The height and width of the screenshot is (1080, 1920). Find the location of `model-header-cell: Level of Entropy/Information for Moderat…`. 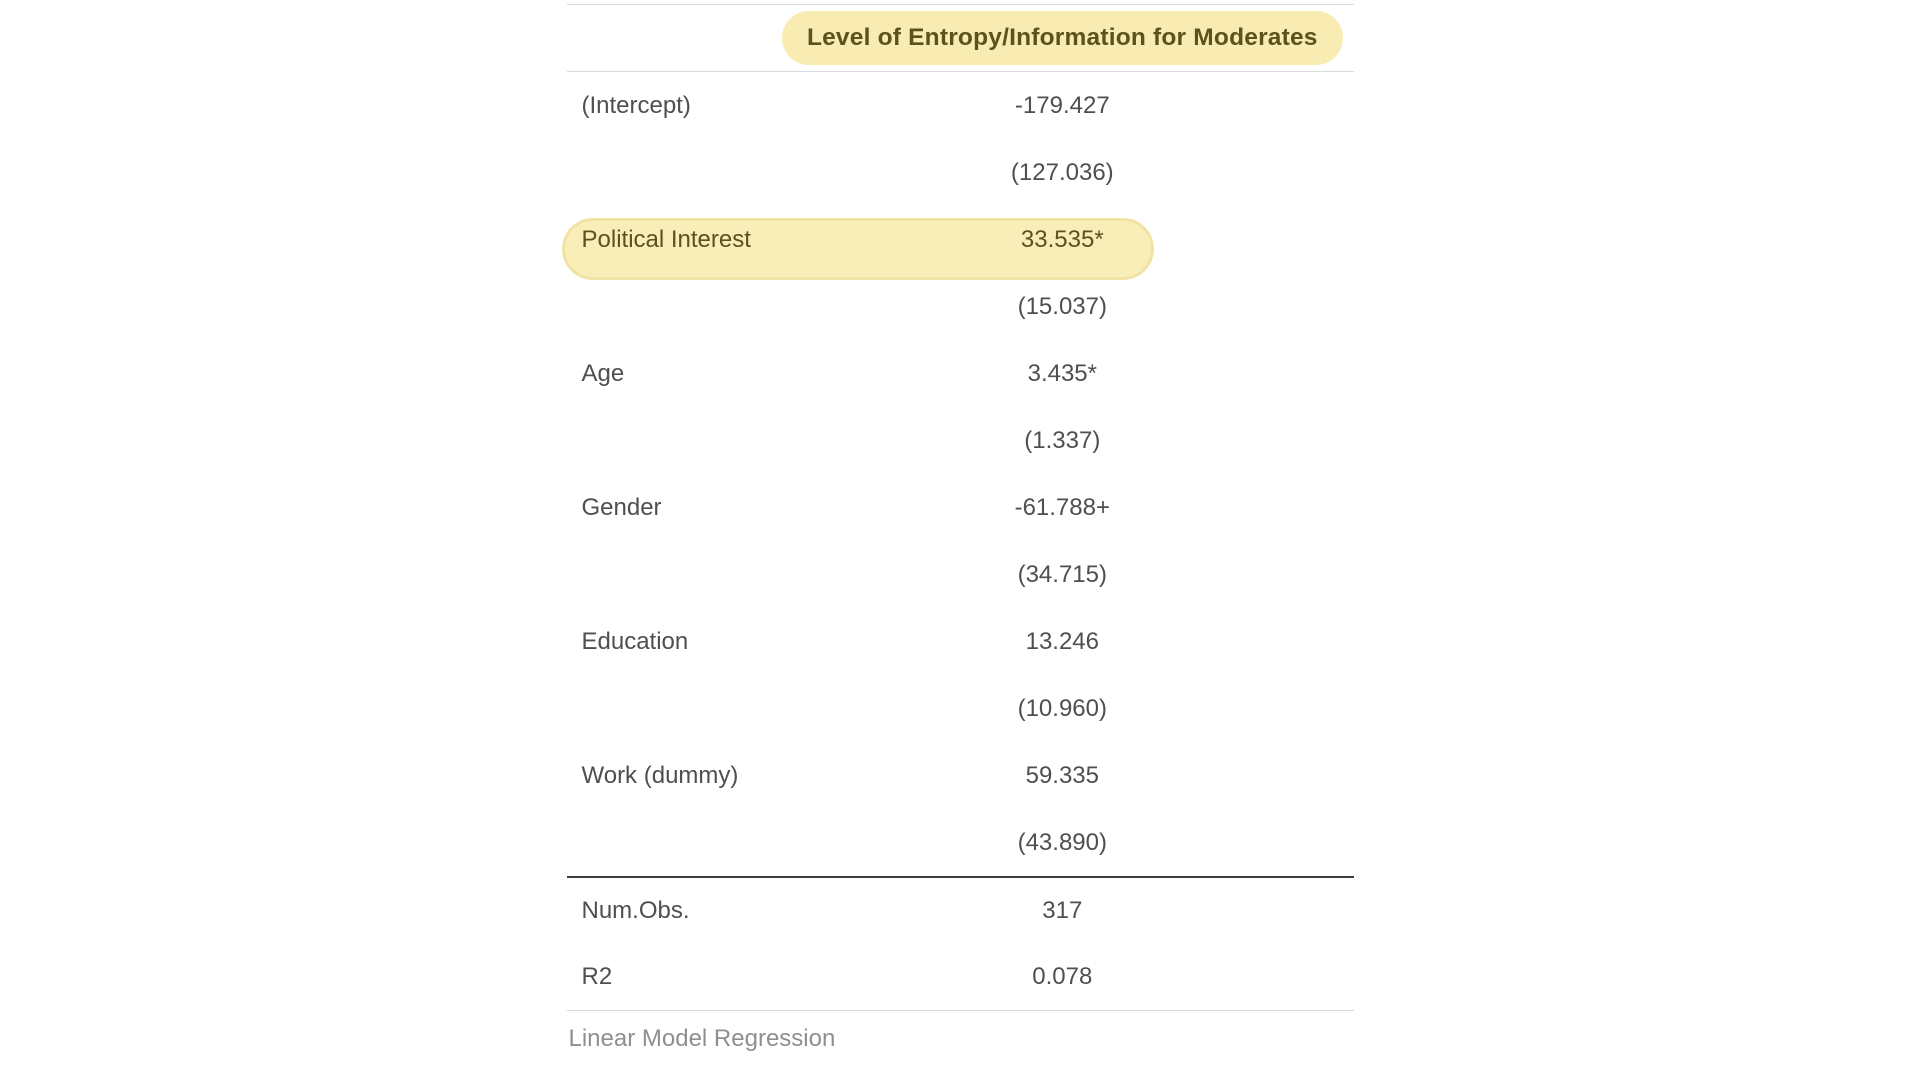

model-header-cell: Level of Entropy/Information for Moderat… is located at coordinates (1062, 38).